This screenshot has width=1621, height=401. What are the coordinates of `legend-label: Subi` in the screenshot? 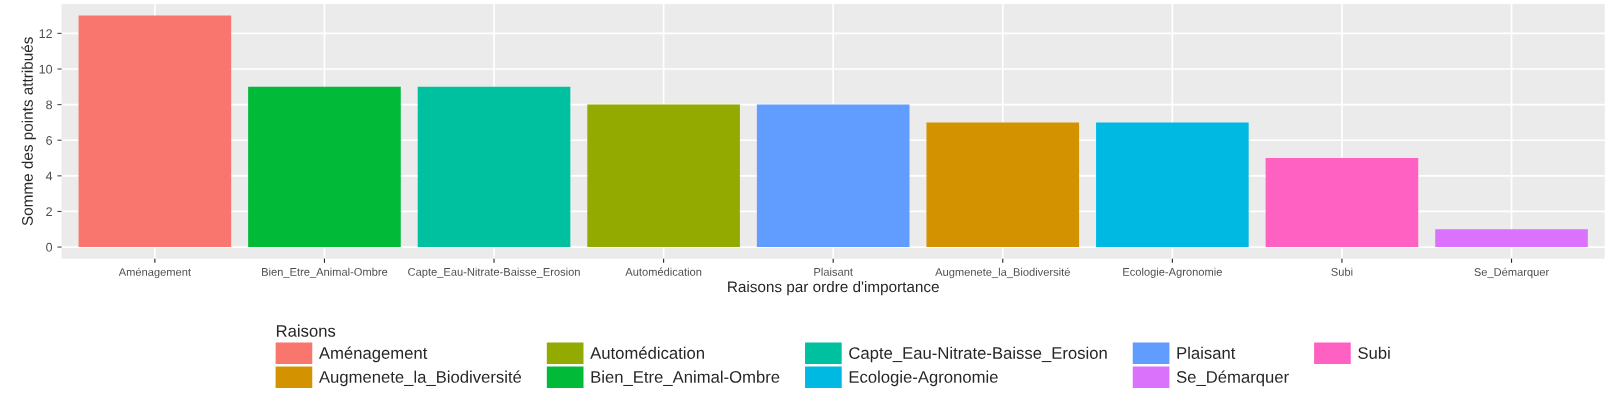 It's located at (1374, 352).